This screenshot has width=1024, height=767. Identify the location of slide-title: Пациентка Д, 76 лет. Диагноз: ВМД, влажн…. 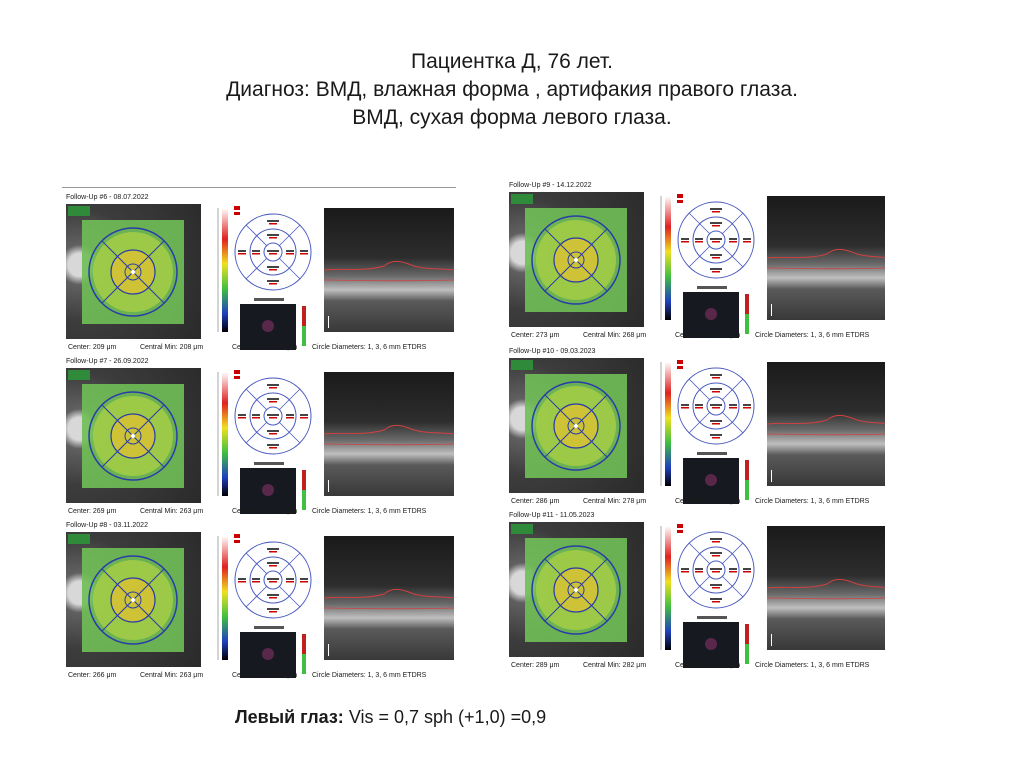
(512, 90).